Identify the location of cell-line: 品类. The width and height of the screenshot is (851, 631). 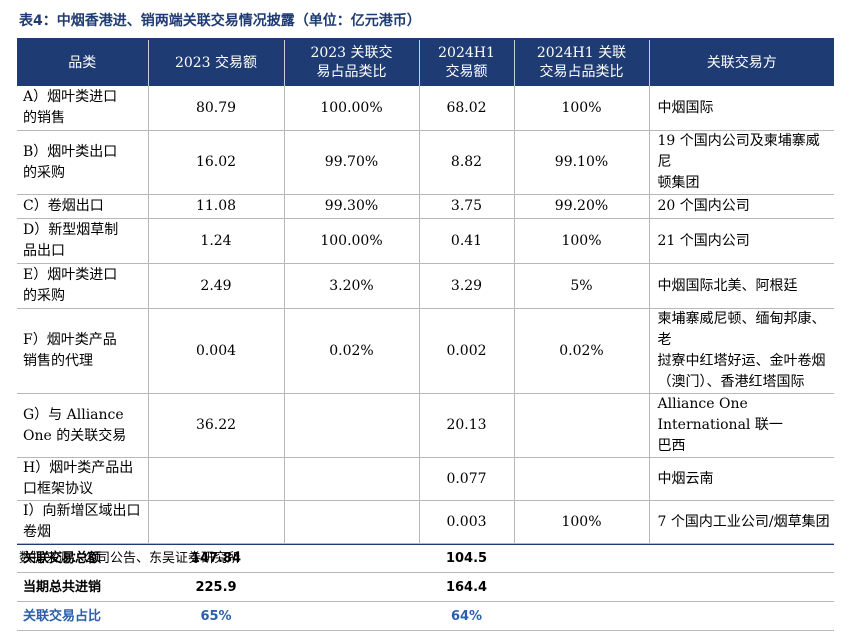
(82, 62).